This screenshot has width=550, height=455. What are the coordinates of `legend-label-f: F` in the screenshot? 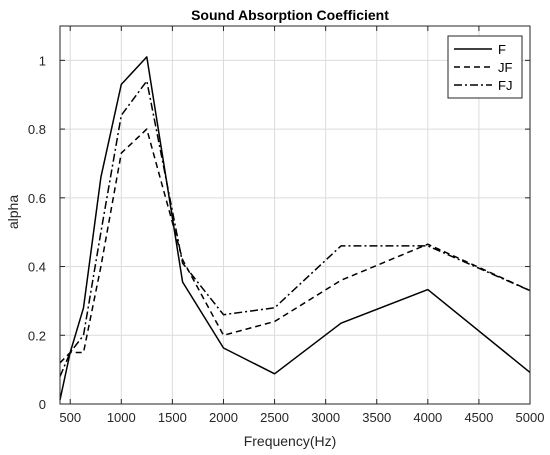 It's located at (502, 49).